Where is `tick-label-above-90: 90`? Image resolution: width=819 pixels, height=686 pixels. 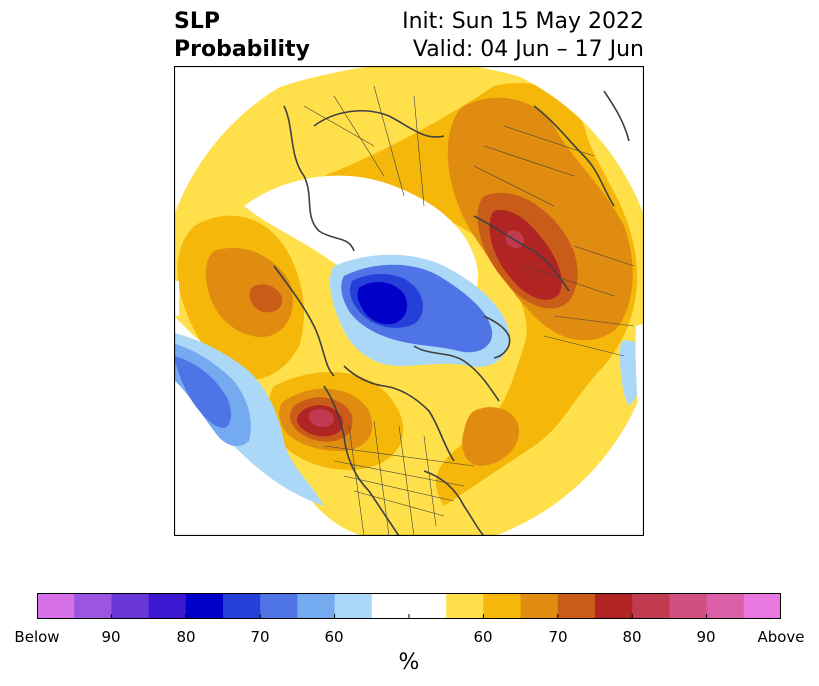 tick-label-above-90: 90 is located at coordinates (706, 637).